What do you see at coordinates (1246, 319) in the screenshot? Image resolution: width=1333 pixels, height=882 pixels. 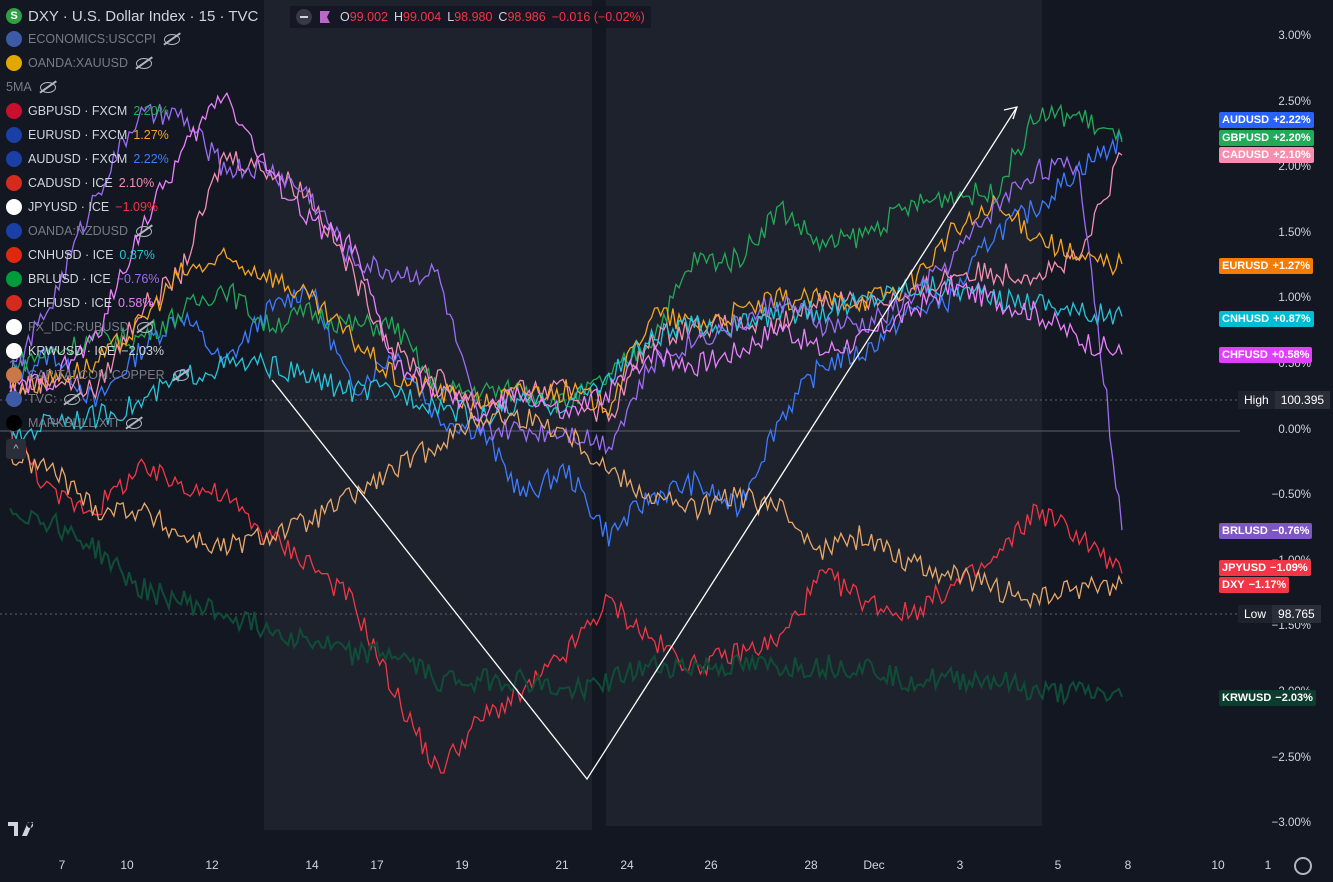 I see `badge-label: CNHUSD` at bounding box center [1246, 319].